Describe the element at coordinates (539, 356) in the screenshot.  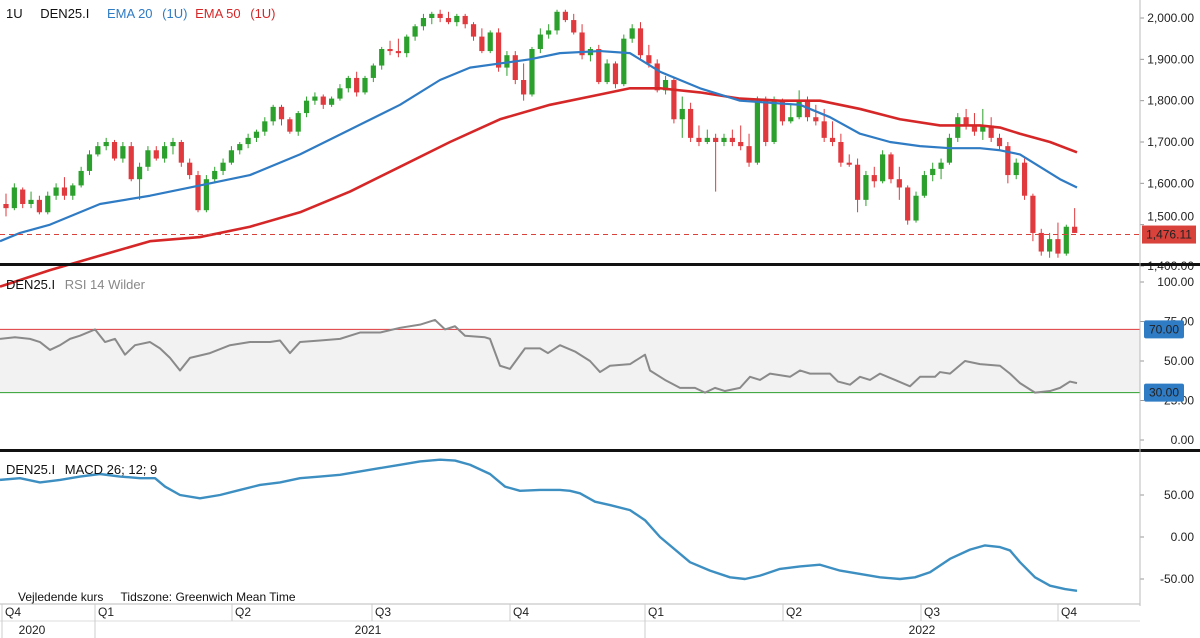
I see `rsi-line` at that location.